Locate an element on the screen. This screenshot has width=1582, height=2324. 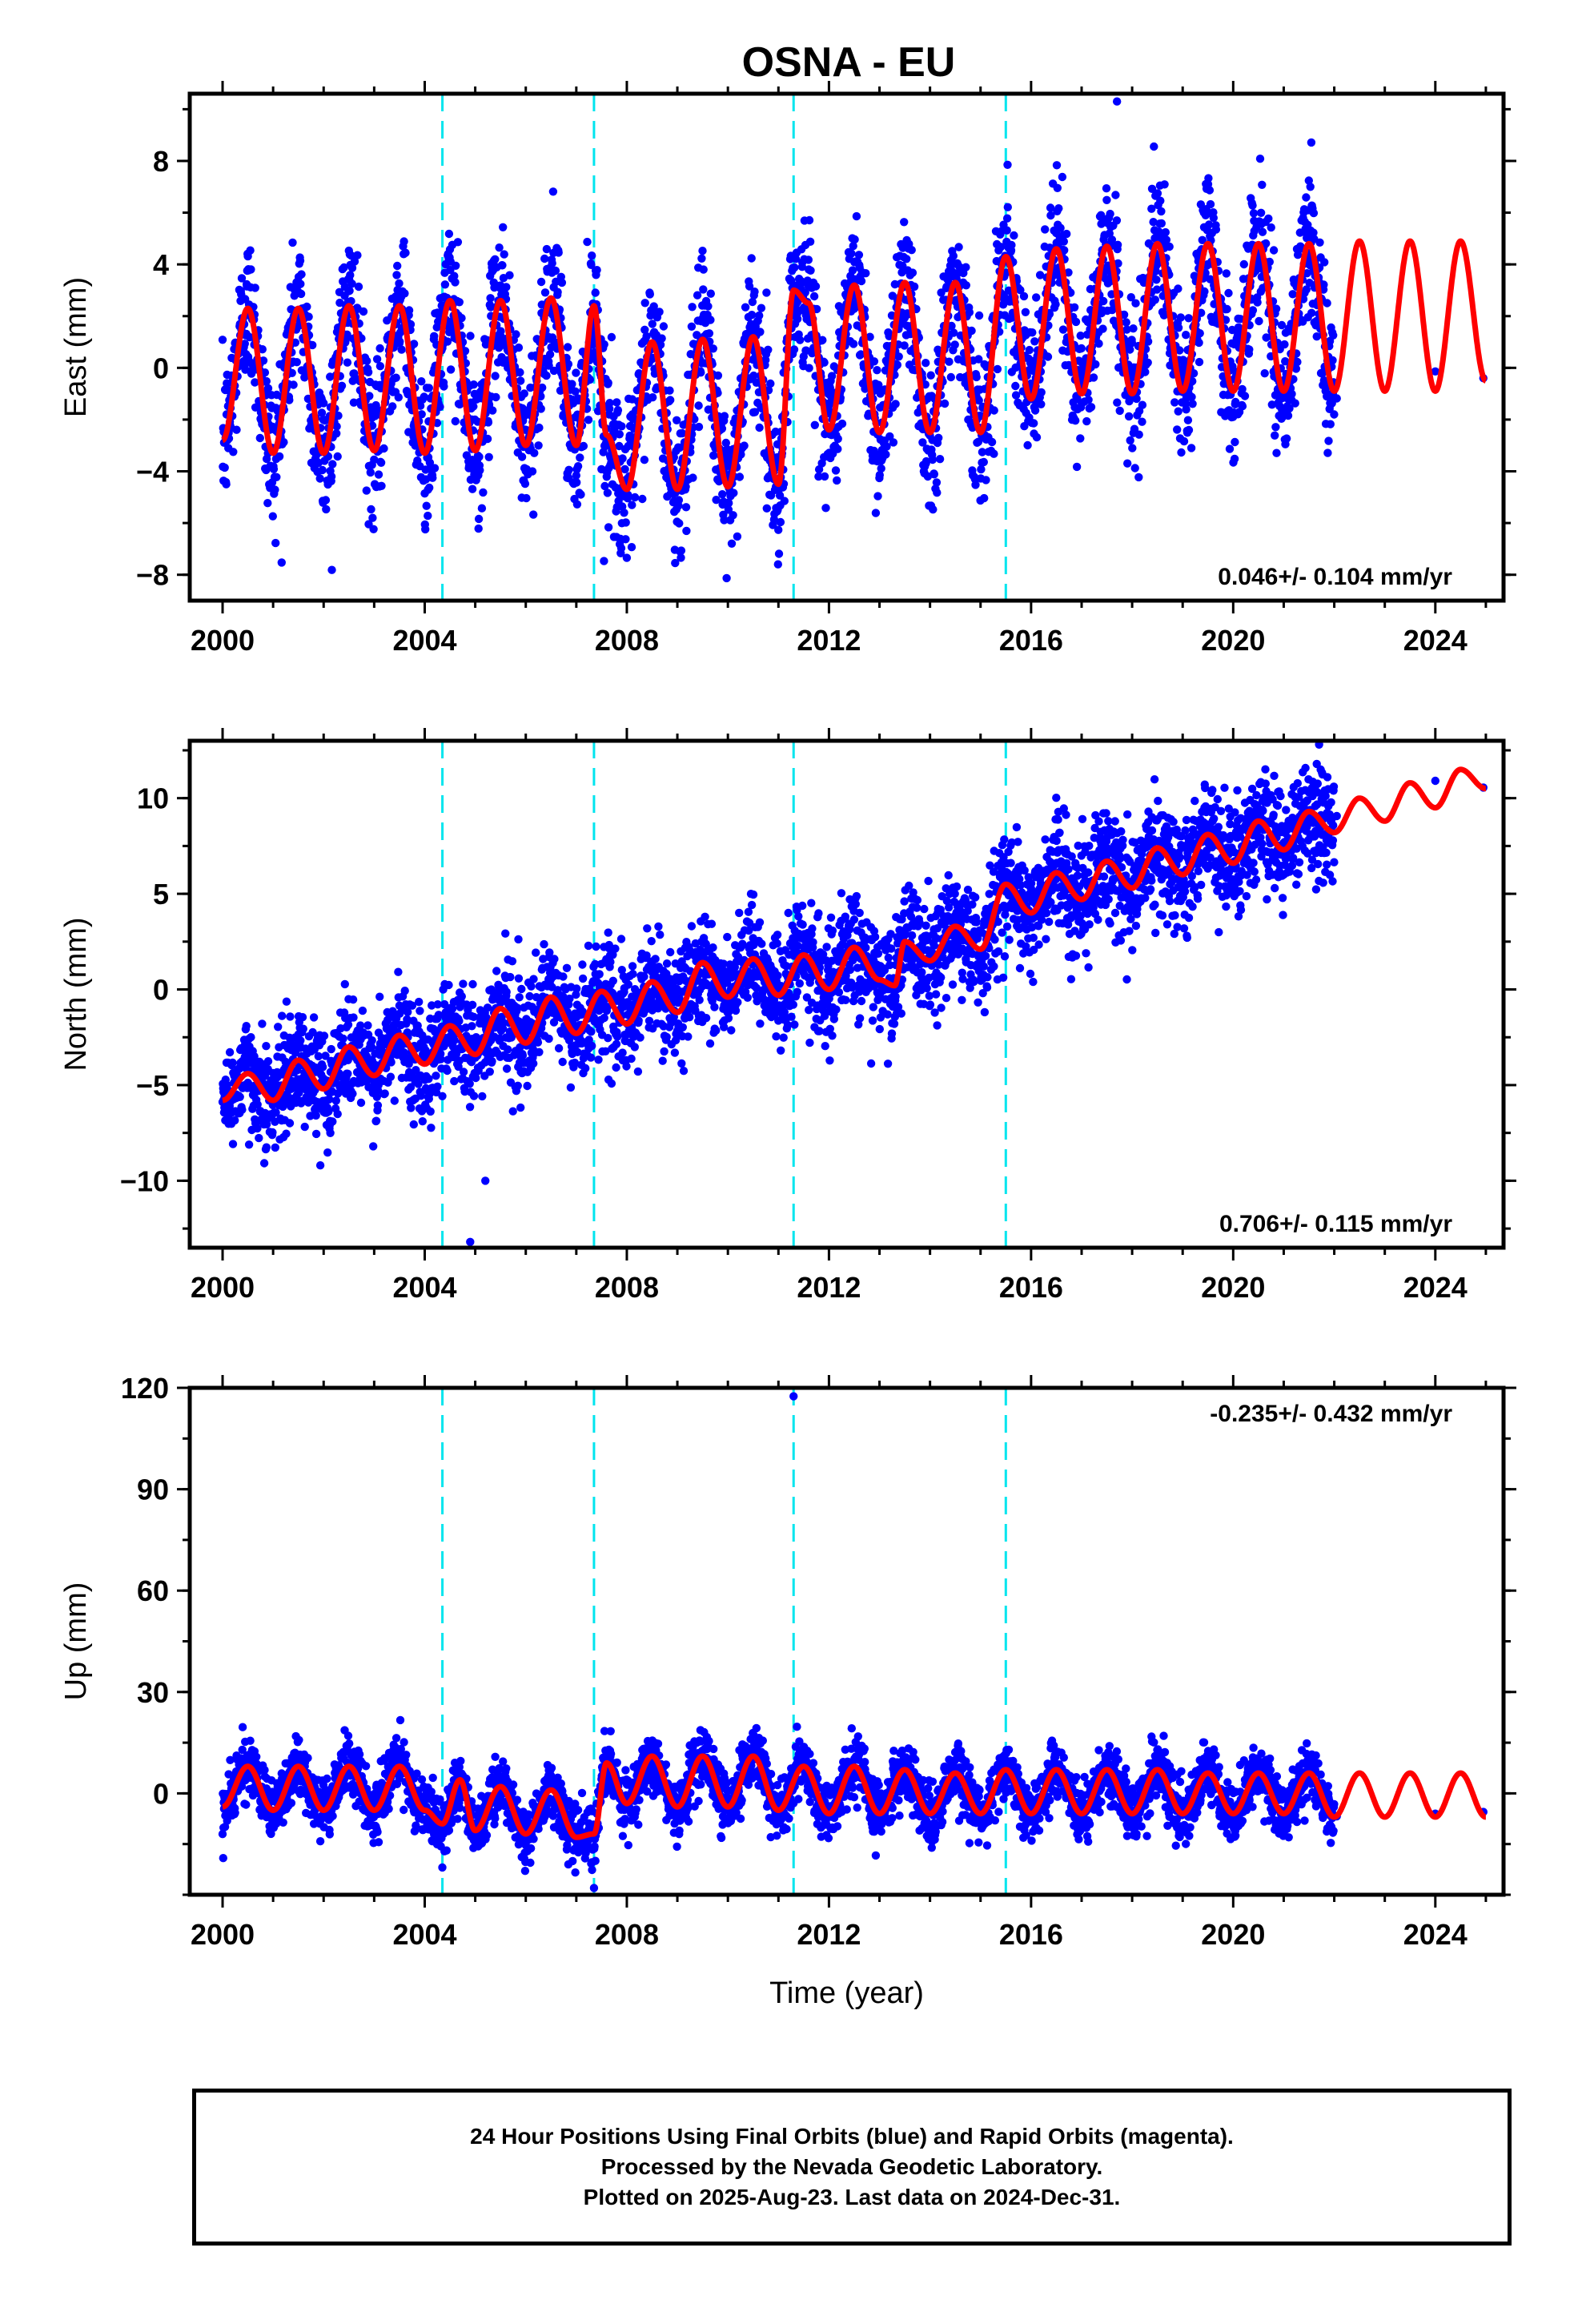
x-tick-label: 2008 is located at coordinates (627, 640).